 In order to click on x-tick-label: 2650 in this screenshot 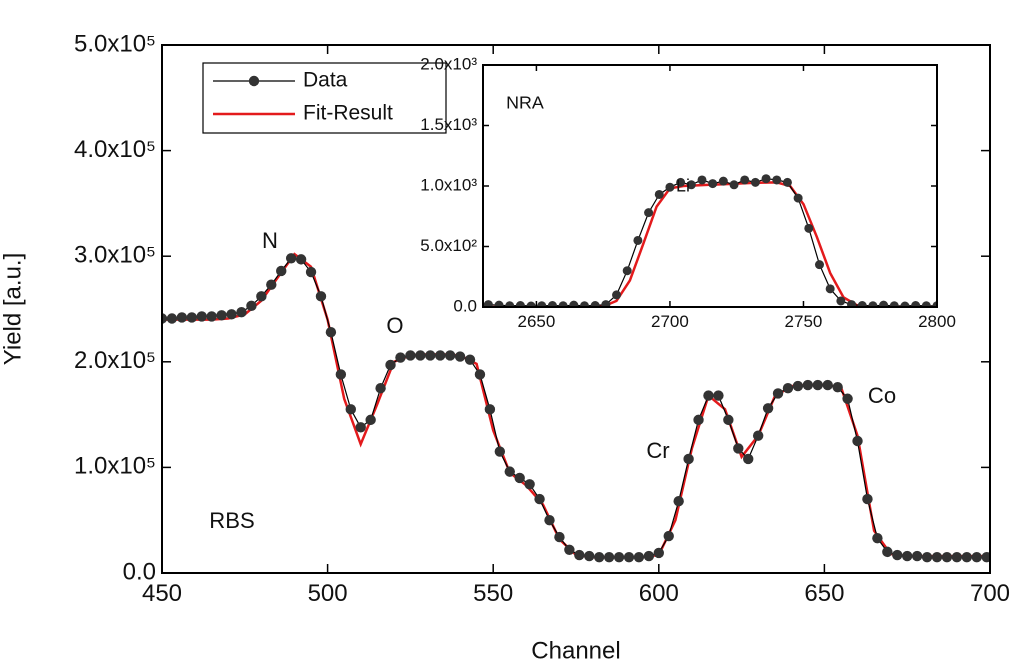, I will do `click(536, 321)`.